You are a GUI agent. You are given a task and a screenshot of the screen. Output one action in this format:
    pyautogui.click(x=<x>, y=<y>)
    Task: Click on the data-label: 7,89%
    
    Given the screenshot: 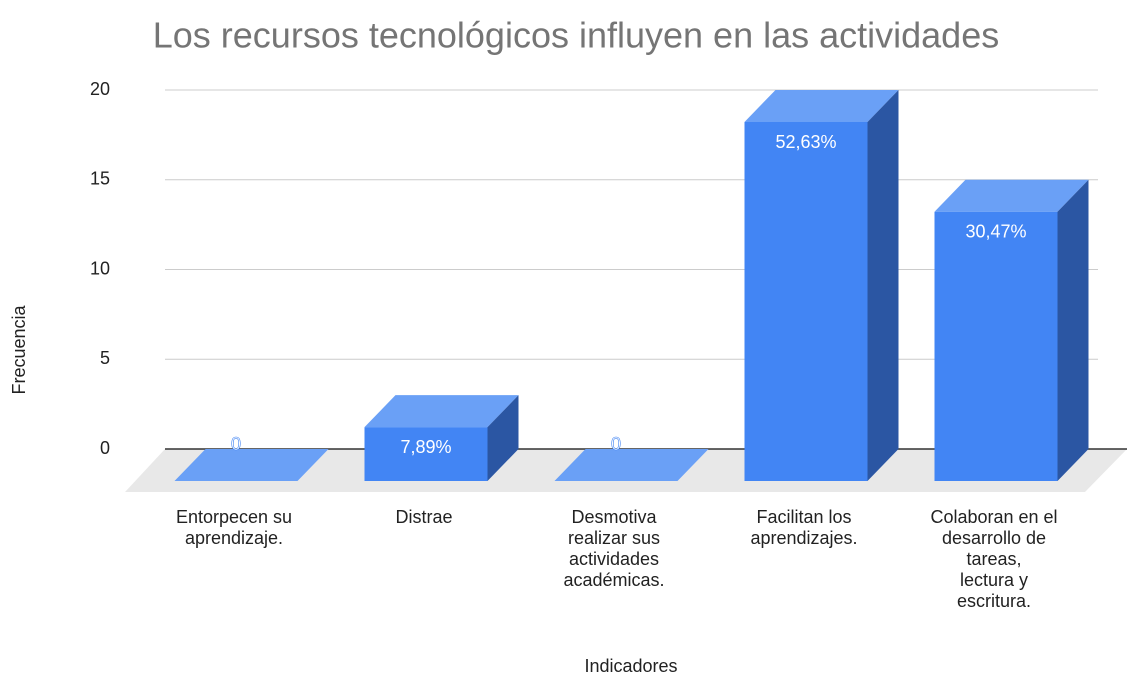 What is the action you would take?
    pyautogui.click(x=425, y=447)
    